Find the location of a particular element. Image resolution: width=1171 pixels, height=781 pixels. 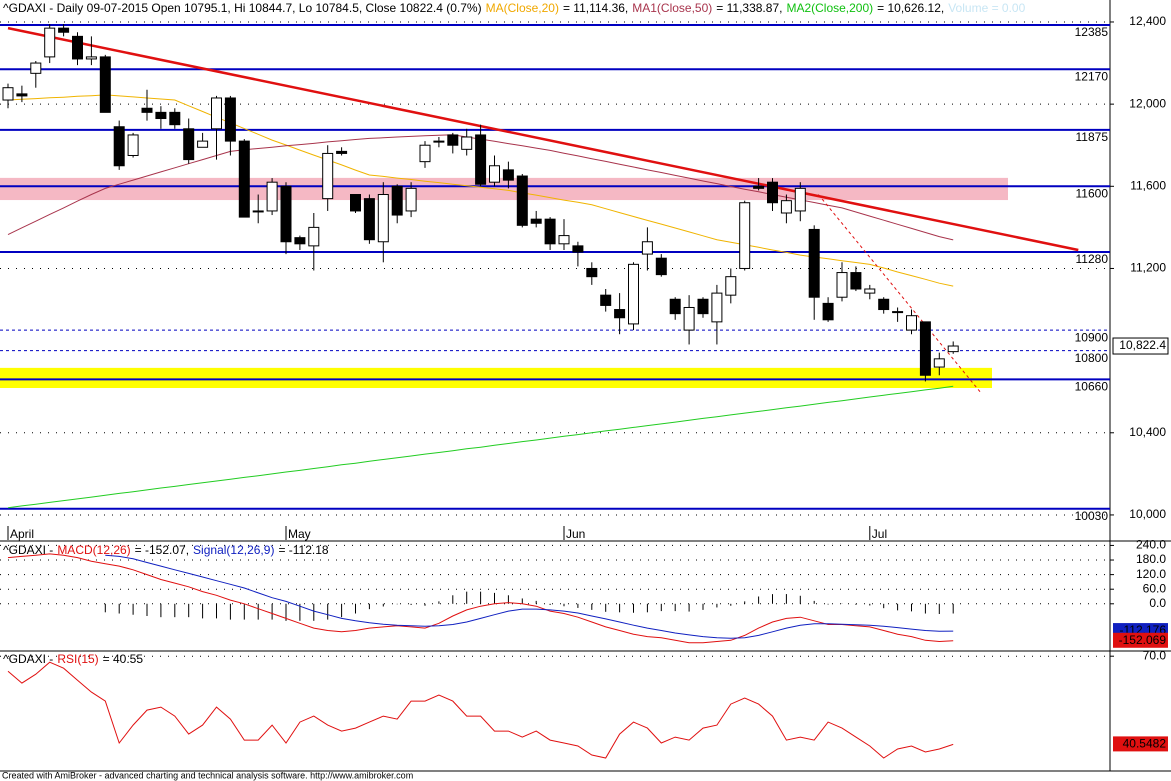

header-part: MA2(Close,200) is located at coordinates (829, 8).